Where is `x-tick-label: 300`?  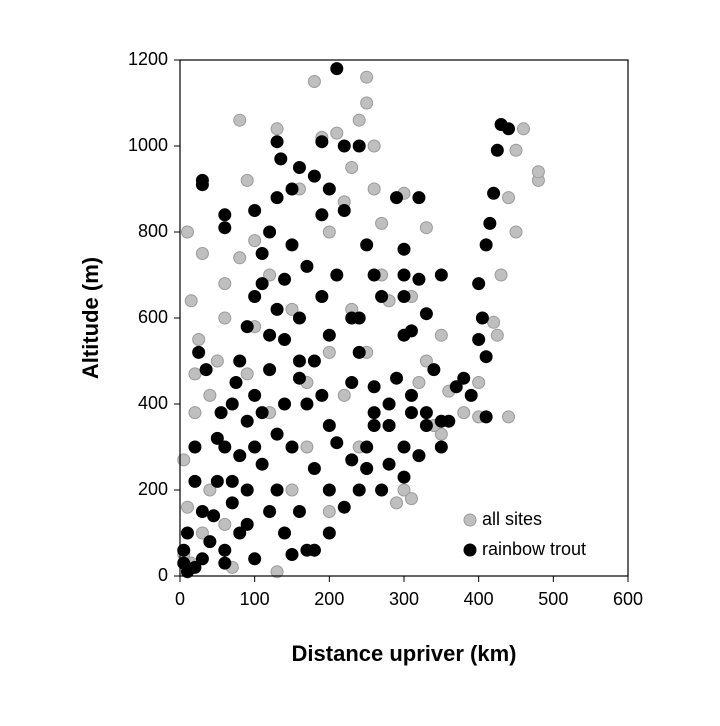 x-tick-label: 300 is located at coordinates (404, 599).